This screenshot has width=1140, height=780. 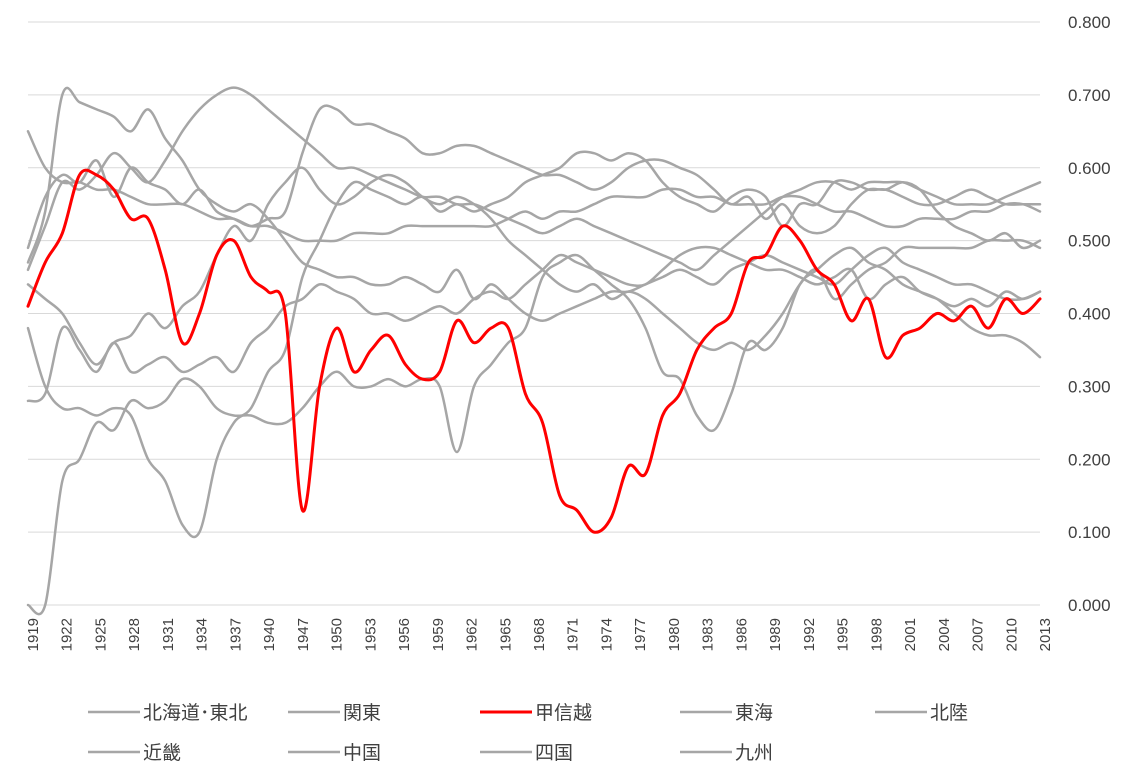 What do you see at coordinates (554, 753) in the screenshot?
I see `legend-label: 四国` at bounding box center [554, 753].